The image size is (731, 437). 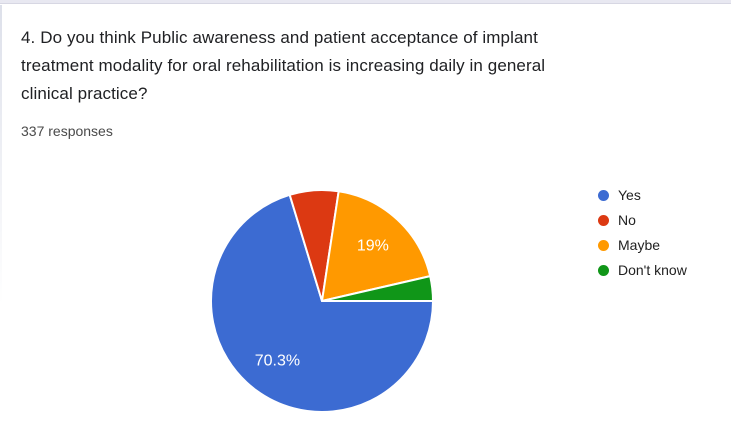 I want to click on legend-label-don-t-know: Don't know, so click(x=652, y=270).